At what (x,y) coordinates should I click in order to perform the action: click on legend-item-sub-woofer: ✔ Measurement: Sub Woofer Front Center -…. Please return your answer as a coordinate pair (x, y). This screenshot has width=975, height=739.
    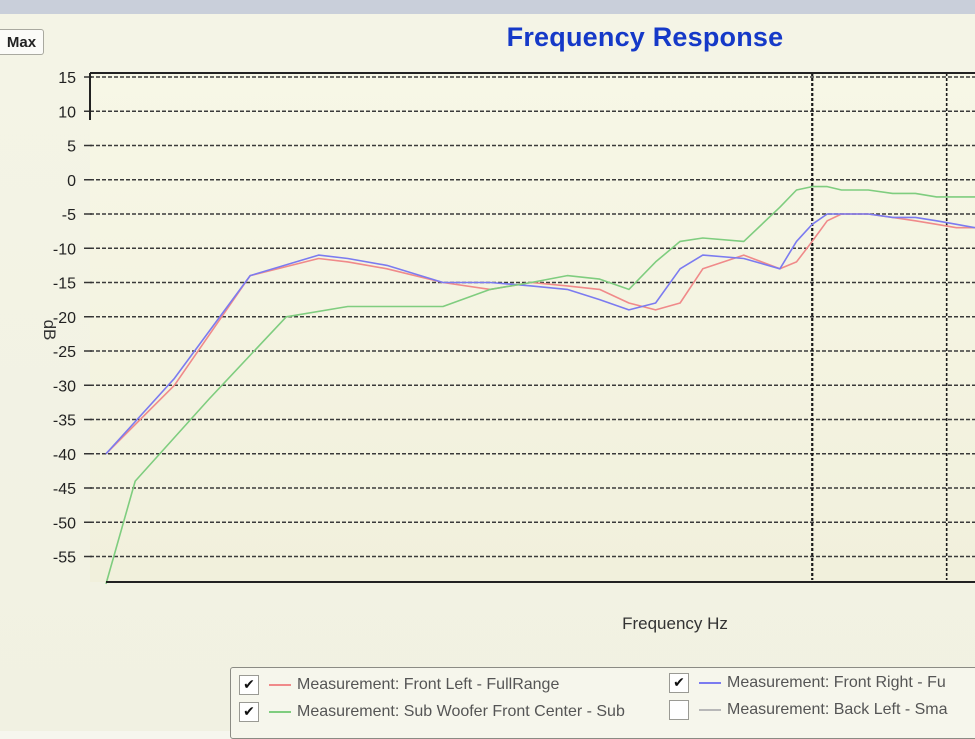
    Looking at the image, I should click on (432, 712).